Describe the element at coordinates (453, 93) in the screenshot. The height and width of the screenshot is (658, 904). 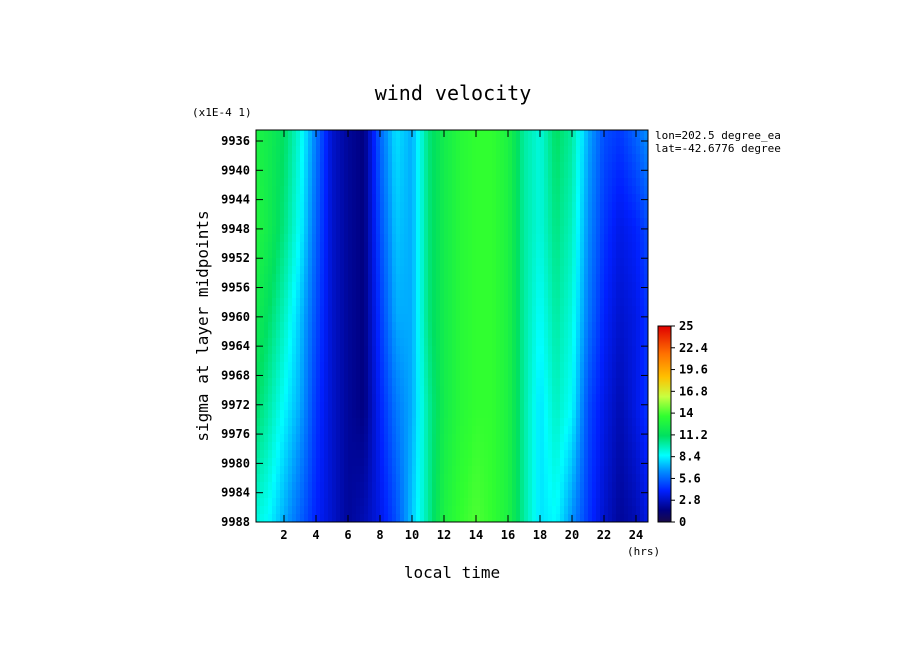
I see `chart-title: wind velocity` at that location.